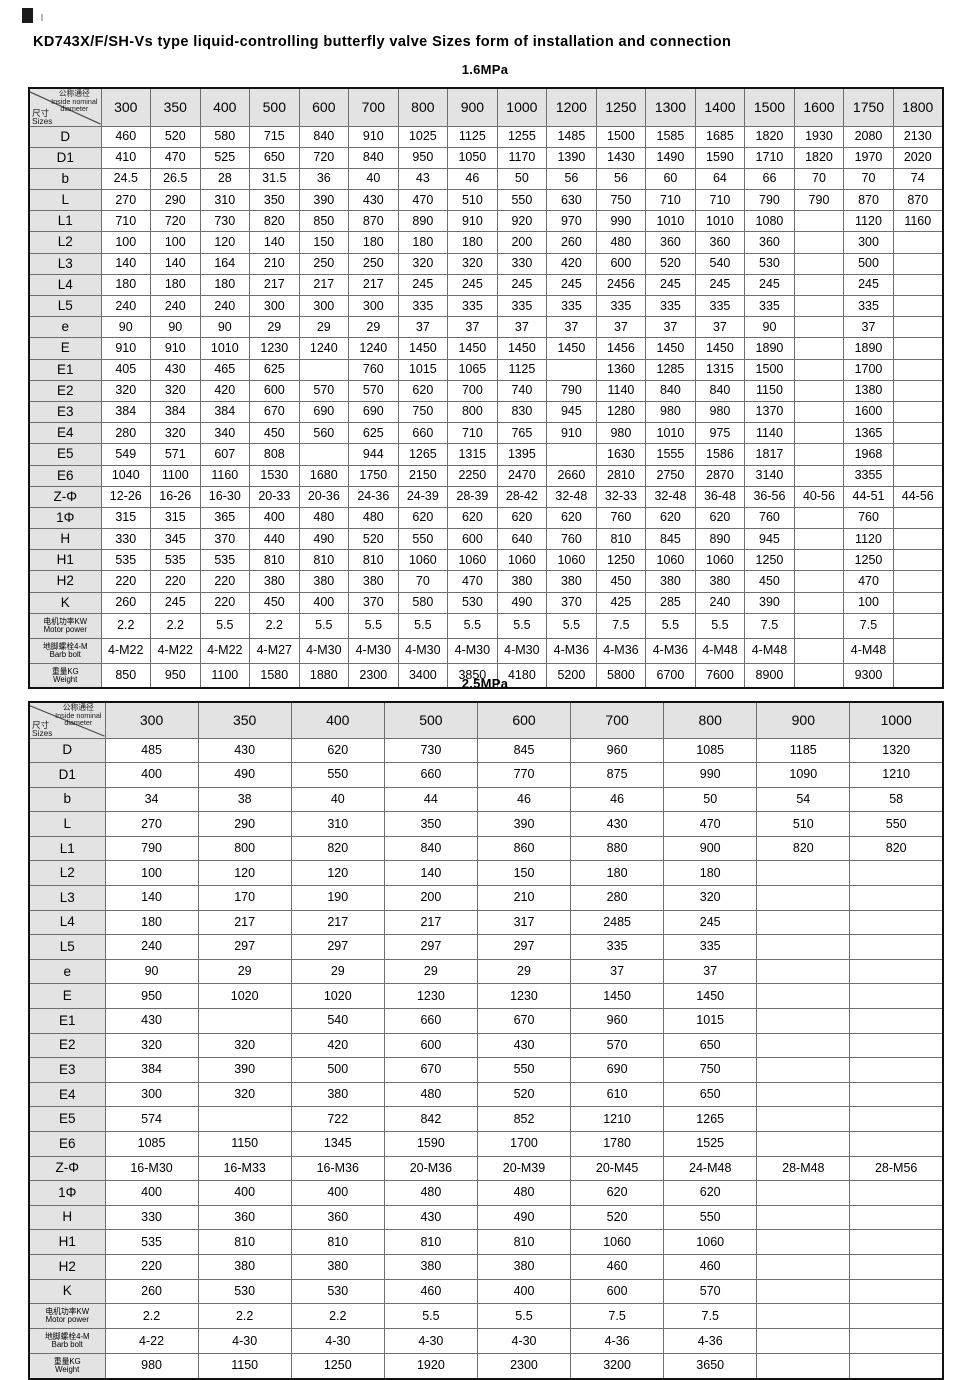 The width and height of the screenshot is (970, 1380). I want to click on cell: 760, so click(373, 369).